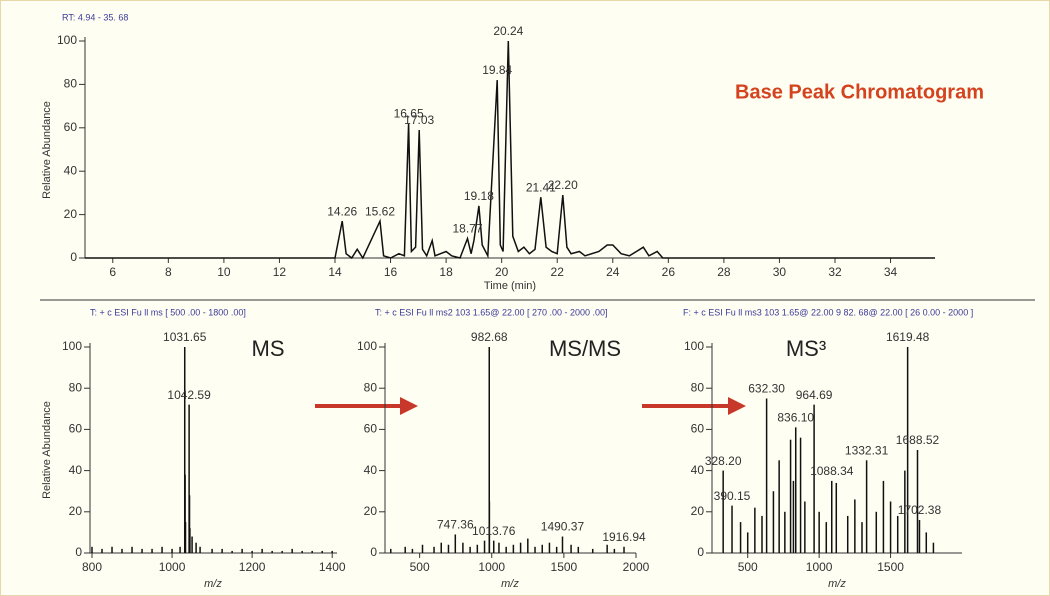  What do you see at coordinates (502, 272) in the screenshot?
I see `x-tick-label: 20` at bounding box center [502, 272].